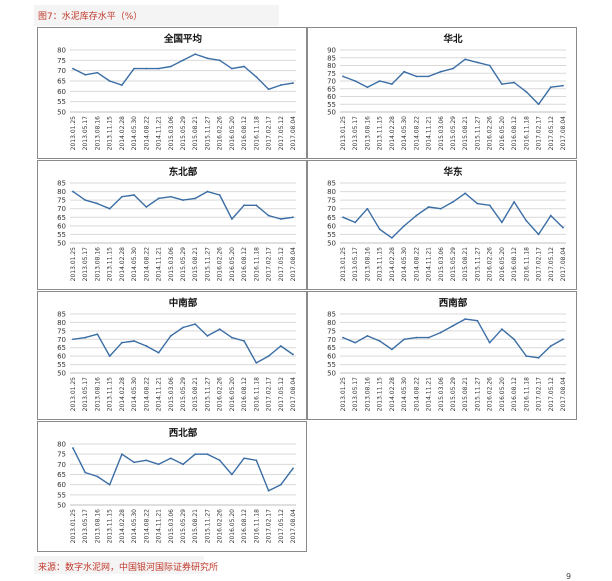 This screenshot has height=581, width=612. What do you see at coordinates (220, 133) in the screenshot?
I see `x-tick-label: 2016.02.26` at bounding box center [220, 133].